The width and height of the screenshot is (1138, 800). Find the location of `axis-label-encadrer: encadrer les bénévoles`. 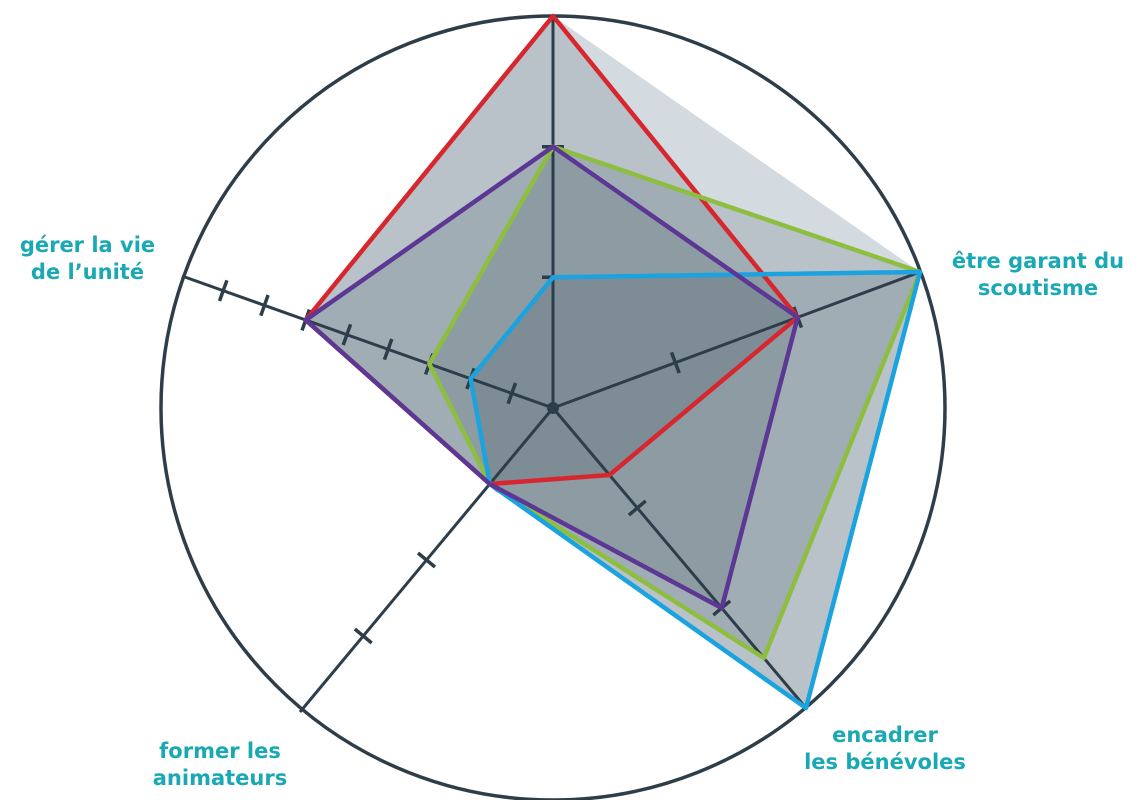

axis-label-encadrer: encadrer les bénévoles is located at coordinates (885, 748).